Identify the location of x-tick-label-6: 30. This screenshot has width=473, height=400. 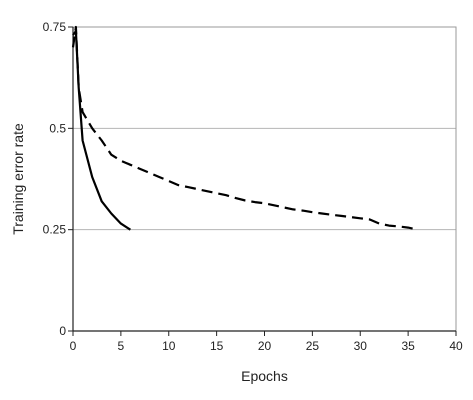
(361, 346).